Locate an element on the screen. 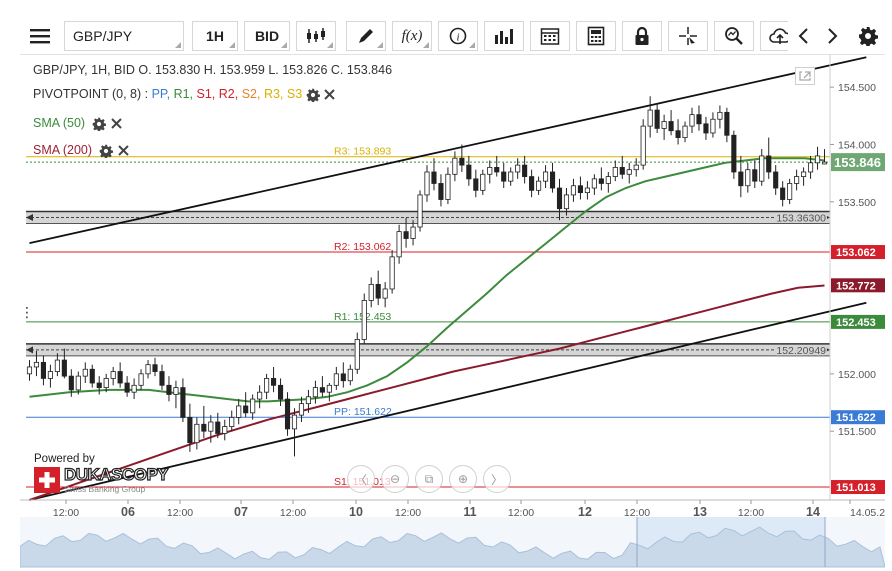 Image resolution: width=892 pixels, height=571 pixels. pivot-label-pp: PP: 151.622 is located at coordinates (363, 412).